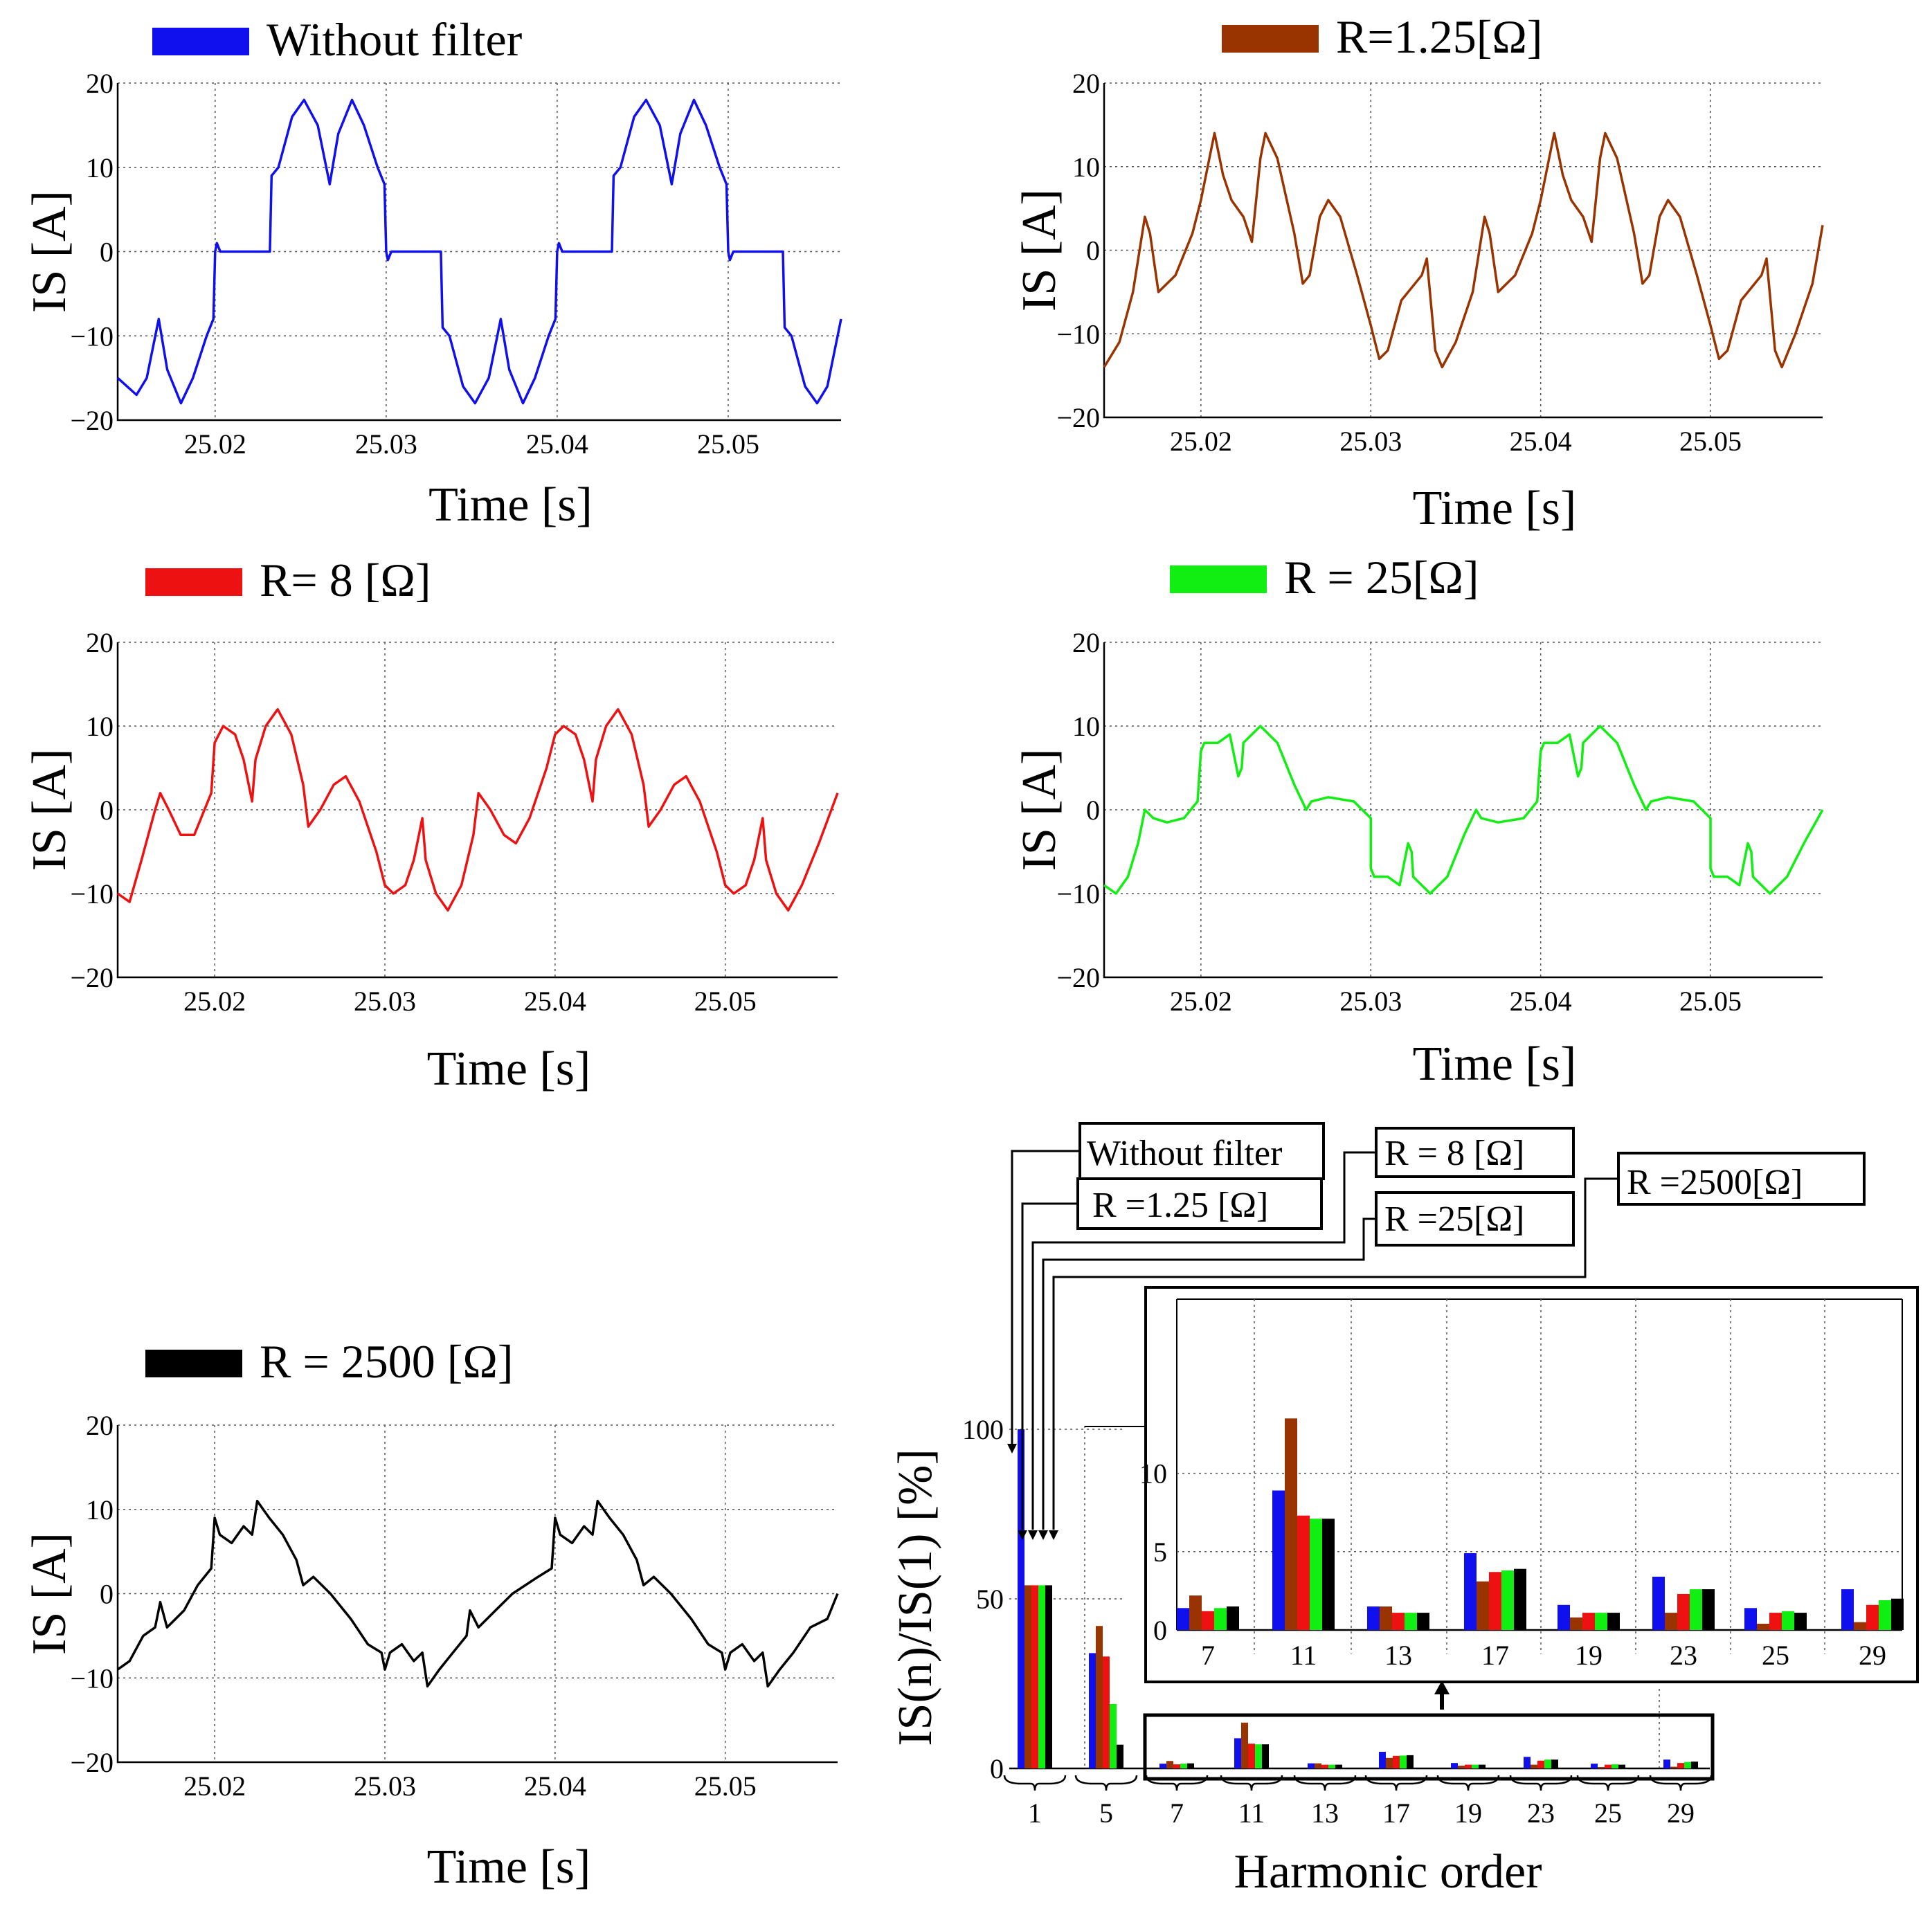 This screenshot has width=1932, height=1911. What do you see at coordinates (1169, 1765) in the screenshot?
I see `bar-r-1-25--h7` at bounding box center [1169, 1765].